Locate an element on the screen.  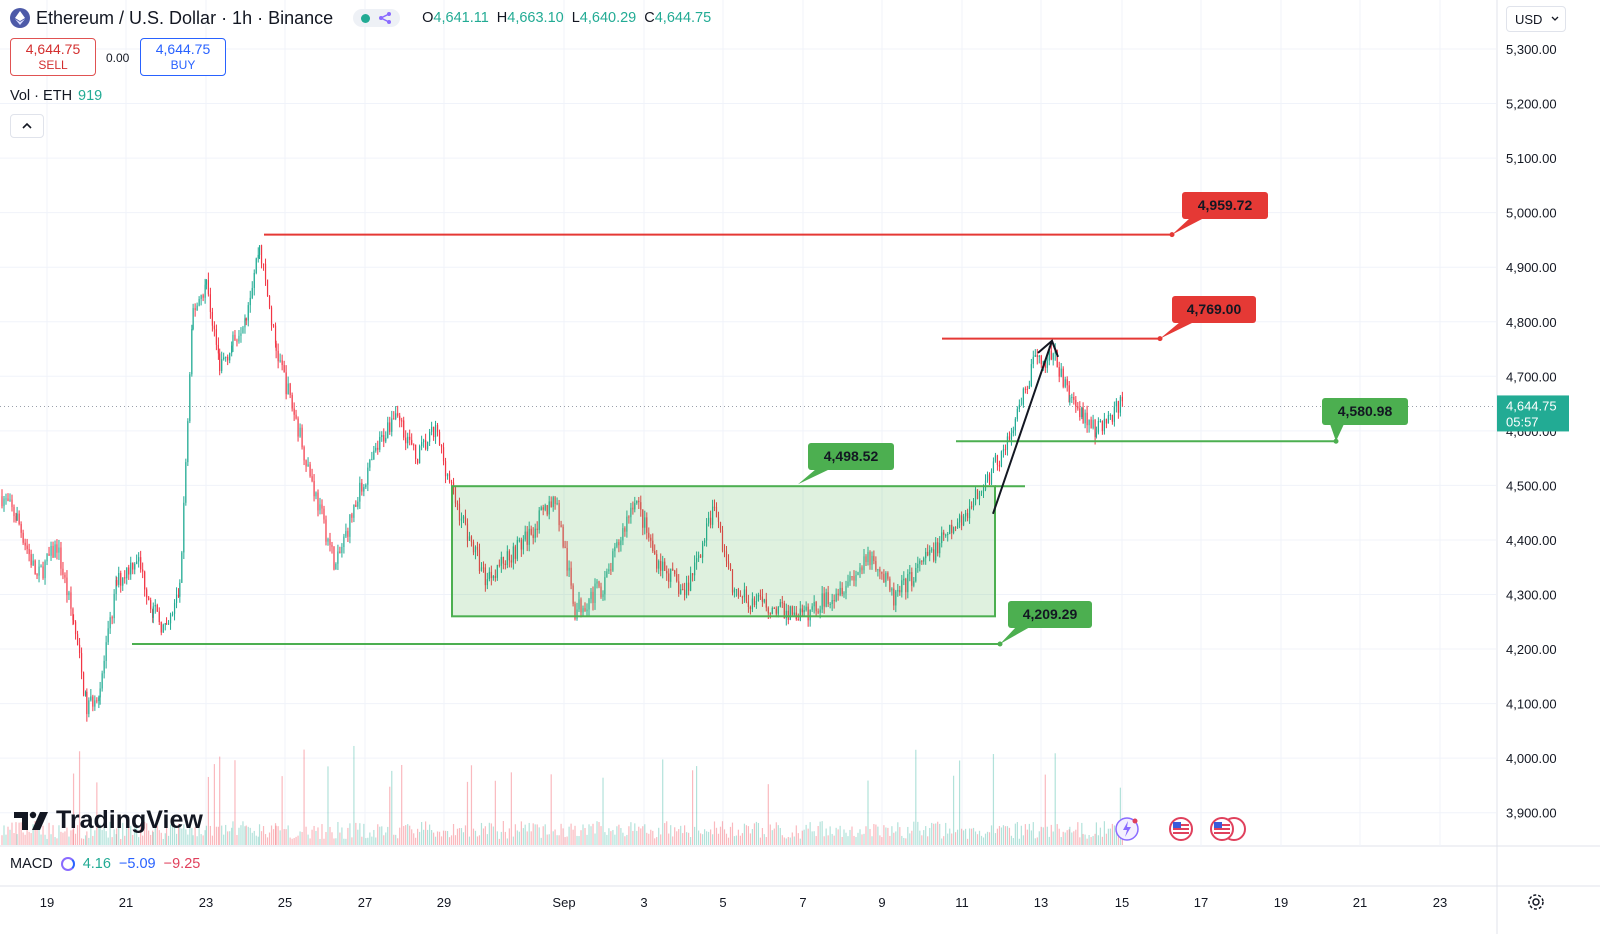
open-label: O is located at coordinates (428, 18).